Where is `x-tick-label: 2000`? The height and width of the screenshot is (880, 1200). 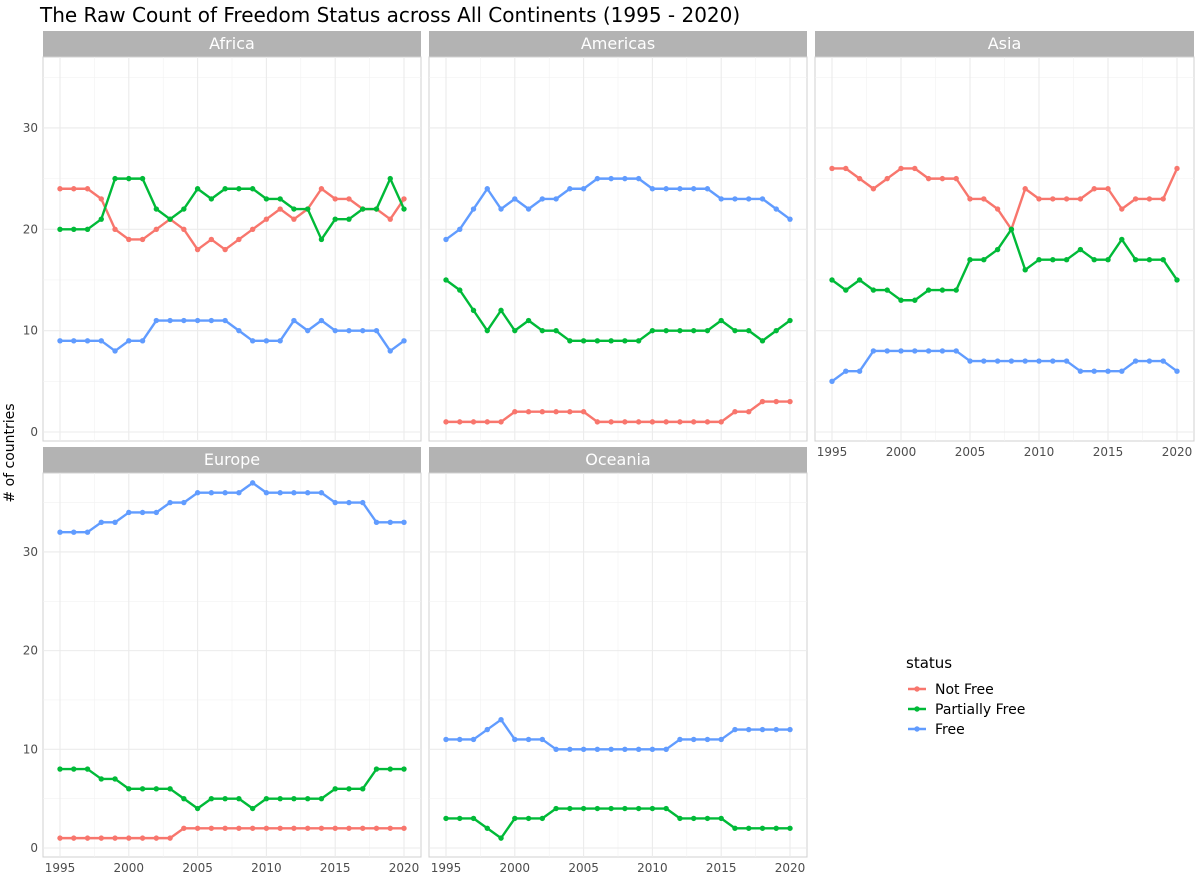
x-tick-label: 2000 is located at coordinates (515, 868).